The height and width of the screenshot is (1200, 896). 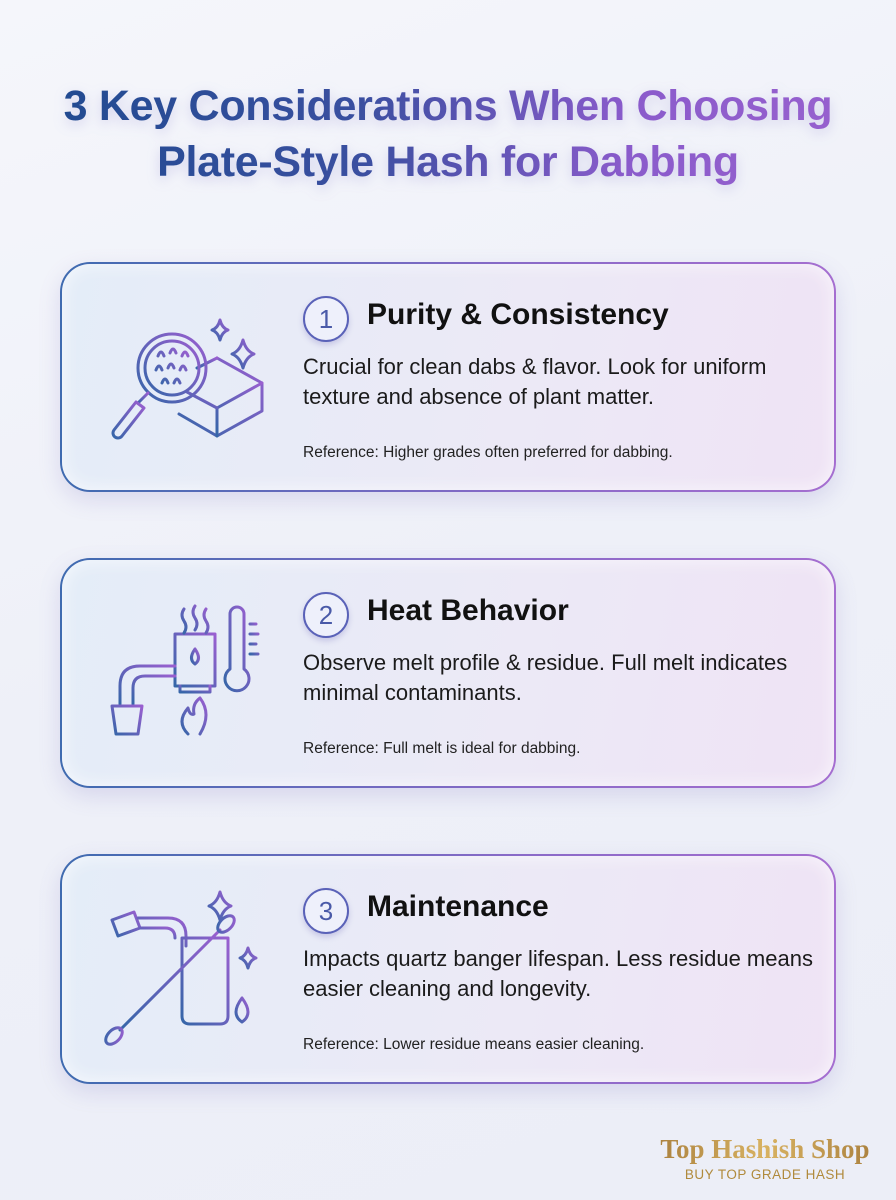 I want to click on brand-name: Top Hashish Shop, so click(x=765, y=1149).